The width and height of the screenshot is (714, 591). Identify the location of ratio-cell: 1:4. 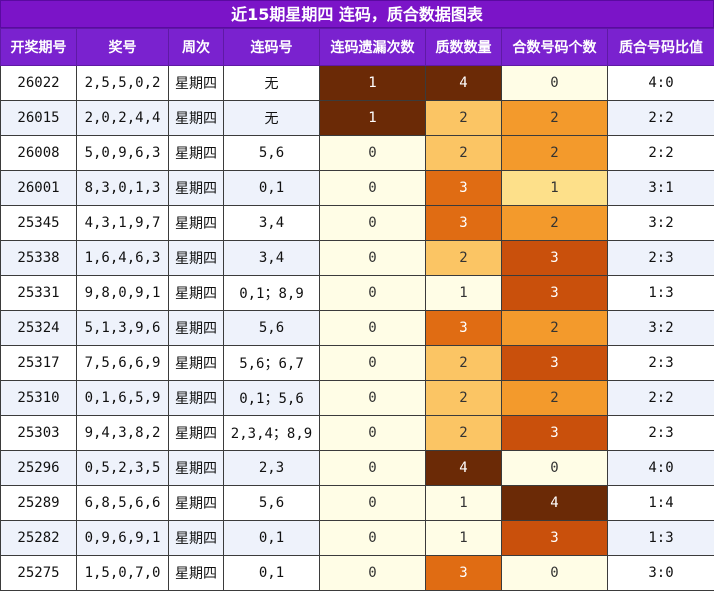
(660, 503).